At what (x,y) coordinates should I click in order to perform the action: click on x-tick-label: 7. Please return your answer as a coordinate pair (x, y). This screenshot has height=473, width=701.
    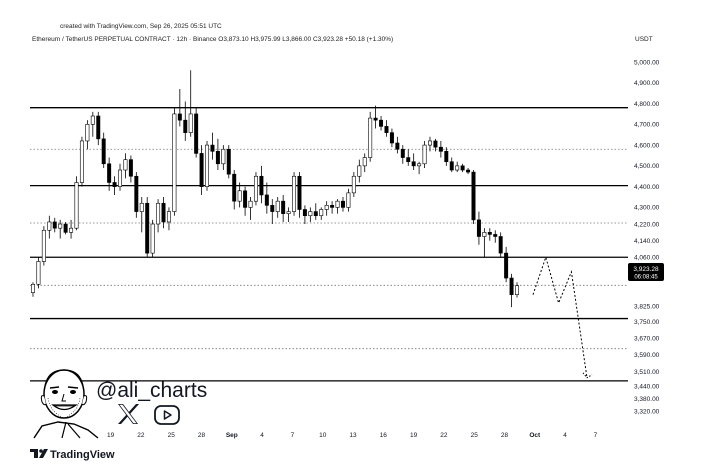
    Looking at the image, I should click on (293, 435).